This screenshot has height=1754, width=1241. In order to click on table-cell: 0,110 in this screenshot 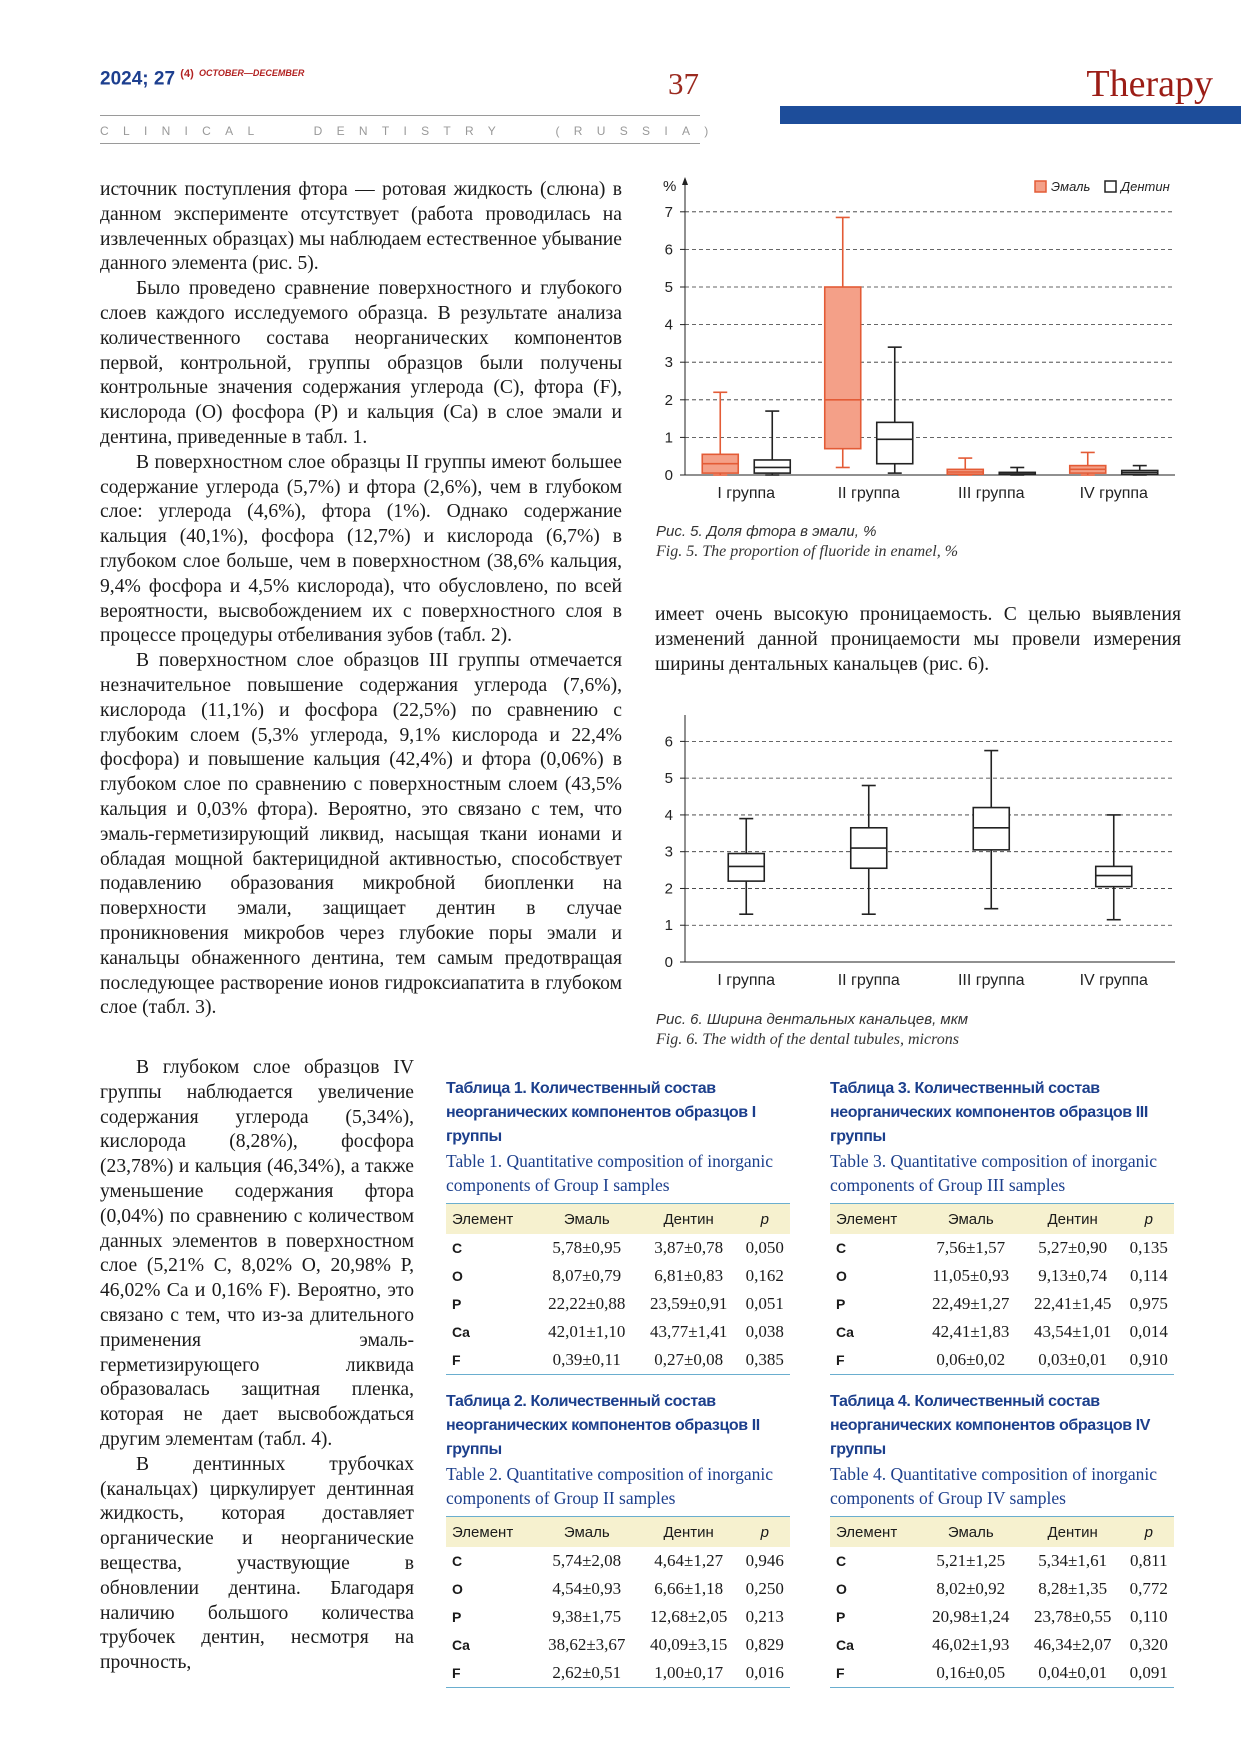, I will do `click(1148, 1616)`.